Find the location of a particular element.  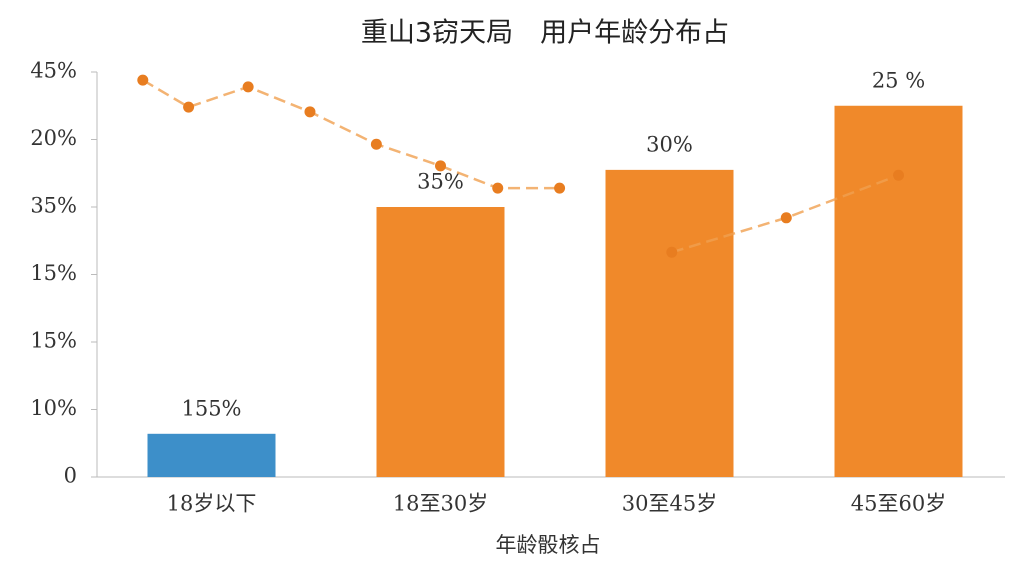

y-tick-label: 45% is located at coordinates (53, 71).